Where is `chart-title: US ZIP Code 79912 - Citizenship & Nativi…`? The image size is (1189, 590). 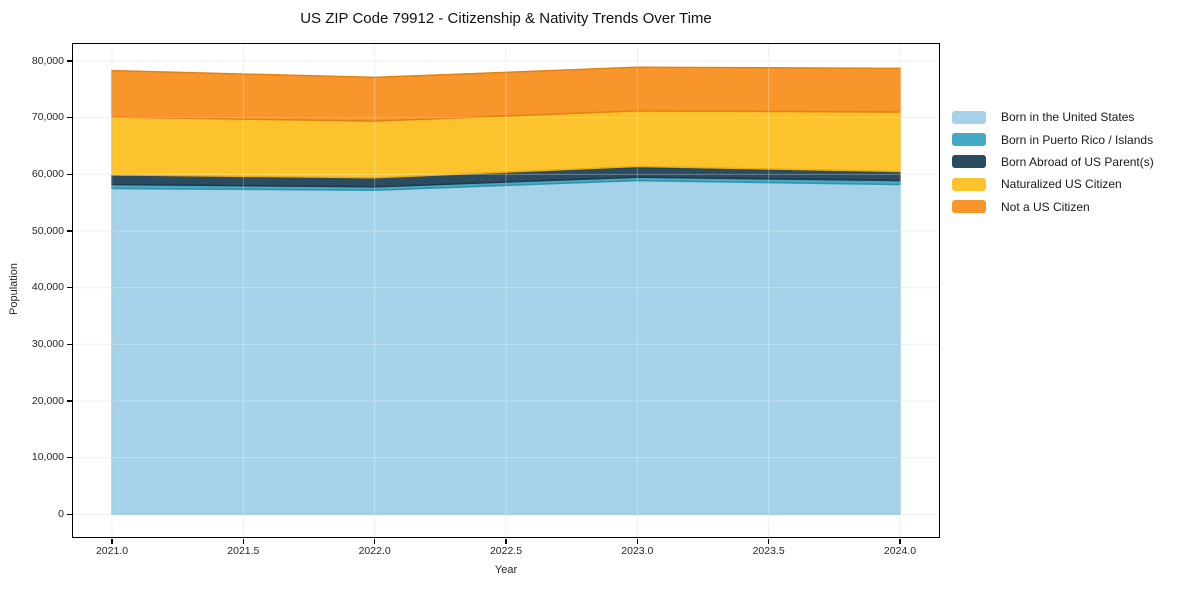
chart-title: US ZIP Code 79912 - Citizenship & Nativi… is located at coordinates (506, 18).